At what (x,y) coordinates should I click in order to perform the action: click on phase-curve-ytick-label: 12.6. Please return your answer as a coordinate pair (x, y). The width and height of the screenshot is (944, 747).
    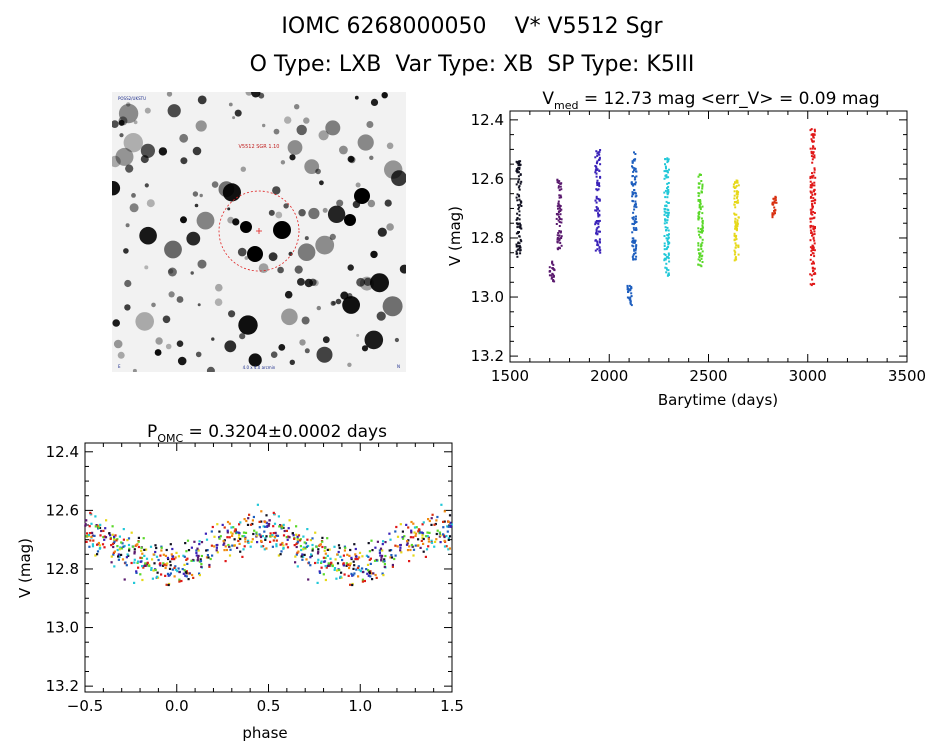
    Looking at the image, I should click on (62, 510).